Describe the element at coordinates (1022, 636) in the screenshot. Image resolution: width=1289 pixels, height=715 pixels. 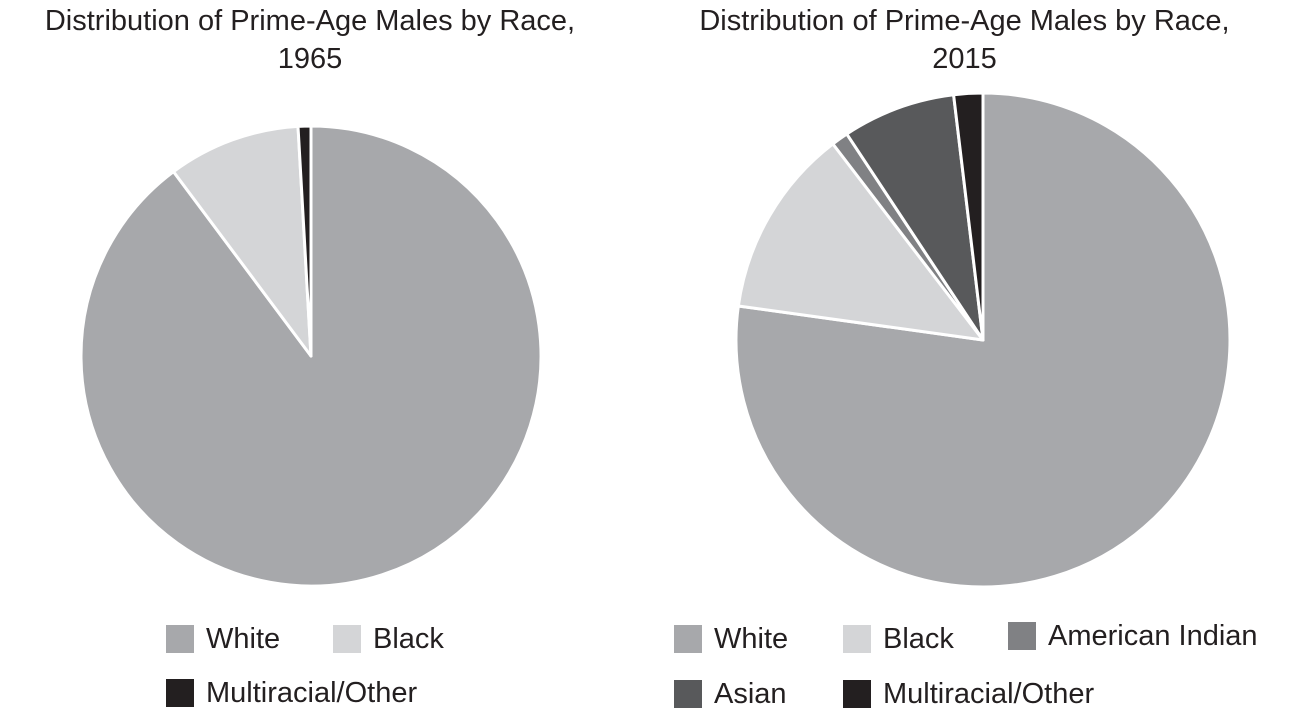
I see `legend-swatch-american-indian` at that location.